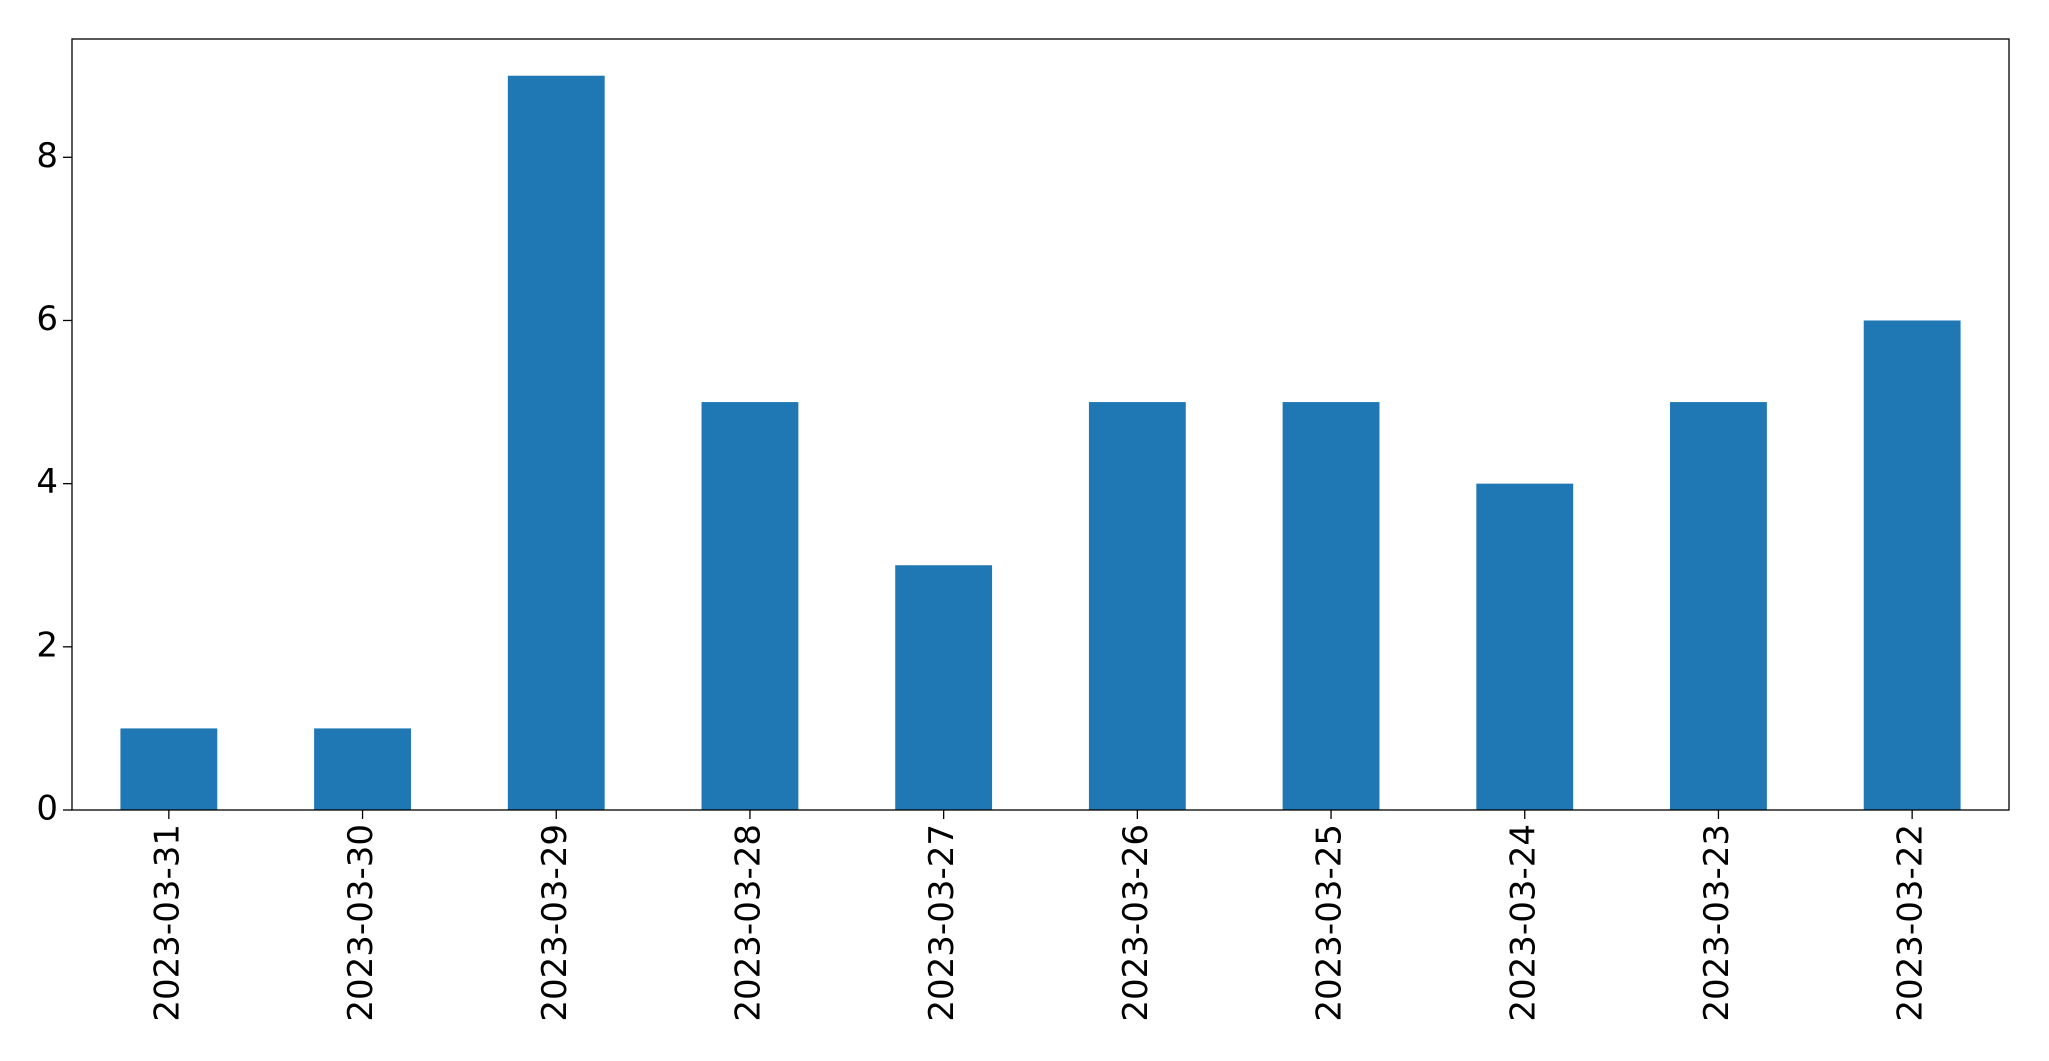 This screenshot has width=2049, height=1061. Describe the element at coordinates (47, 645) in the screenshot. I see `y-tick-label: 2` at that location.